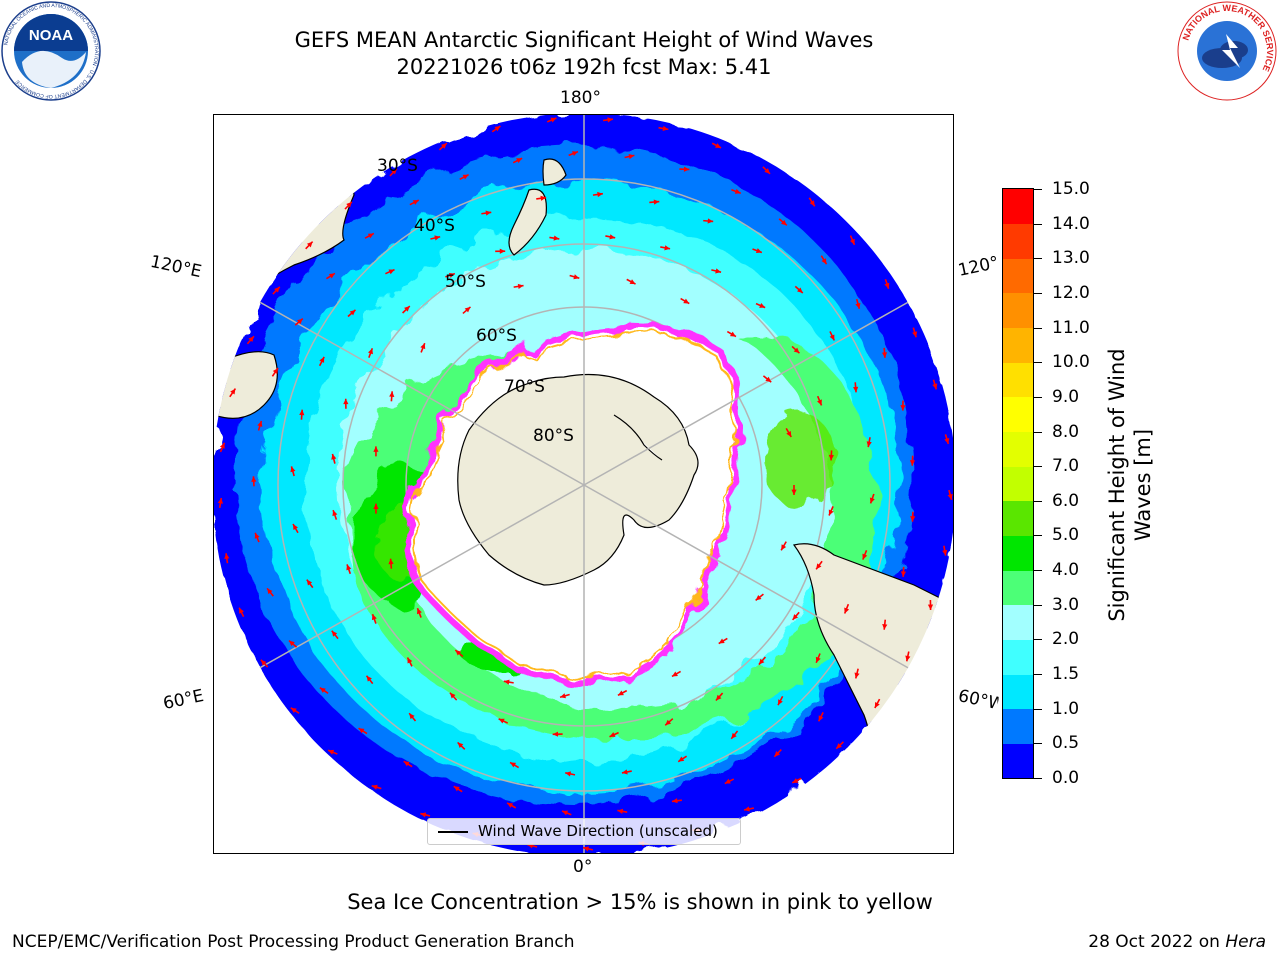 This screenshot has height=960, width=1280. Describe the element at coordinates (584, 67) in the screenshot. I see `chart-subtitle: 20221026 t06z 192h fcst Max: 5.41` at that location.